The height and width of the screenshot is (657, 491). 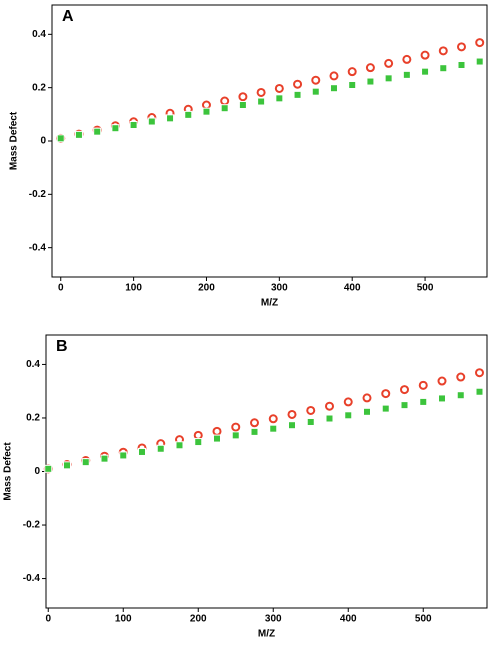 I want to click on panel-label: A, so click(x=68, y=16).